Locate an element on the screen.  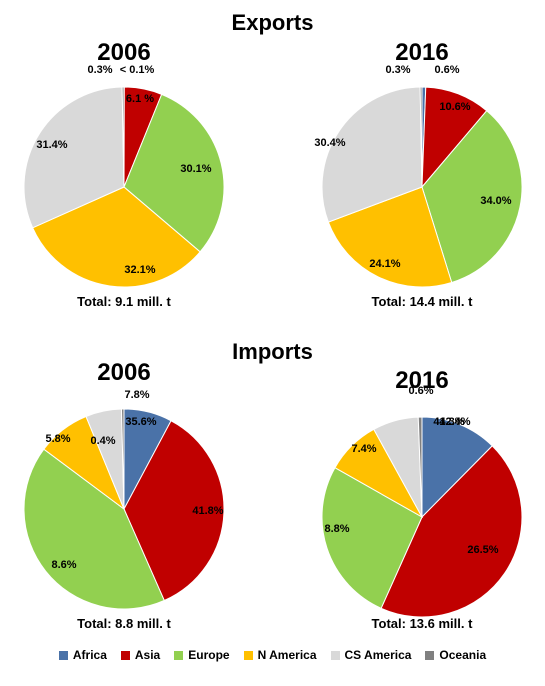
legend-item: Africa is located at coordinates (82, 655).